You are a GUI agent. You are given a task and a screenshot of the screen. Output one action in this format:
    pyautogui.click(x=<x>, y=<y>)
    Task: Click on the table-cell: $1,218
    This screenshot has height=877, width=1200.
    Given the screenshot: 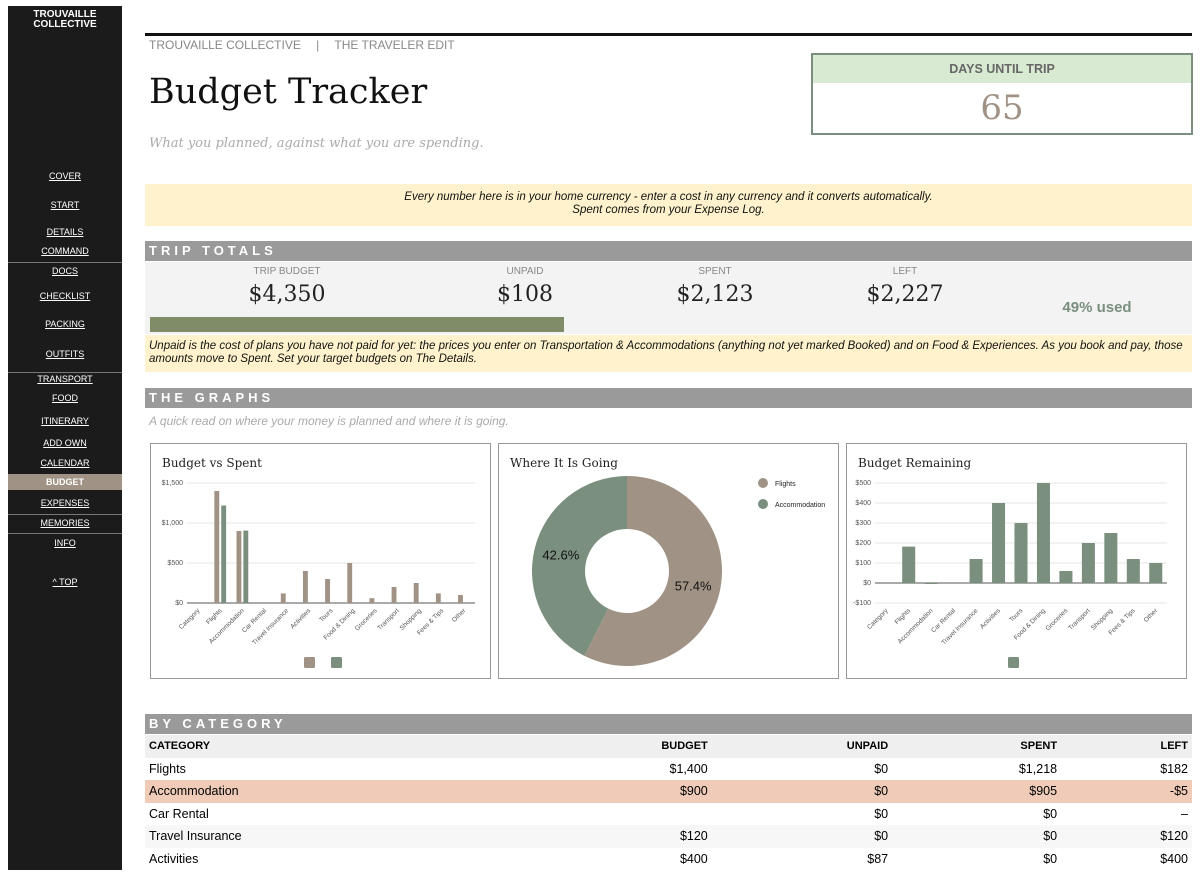 What is the action you would take?
    pyautogui.click(x=1038, y=768)
    